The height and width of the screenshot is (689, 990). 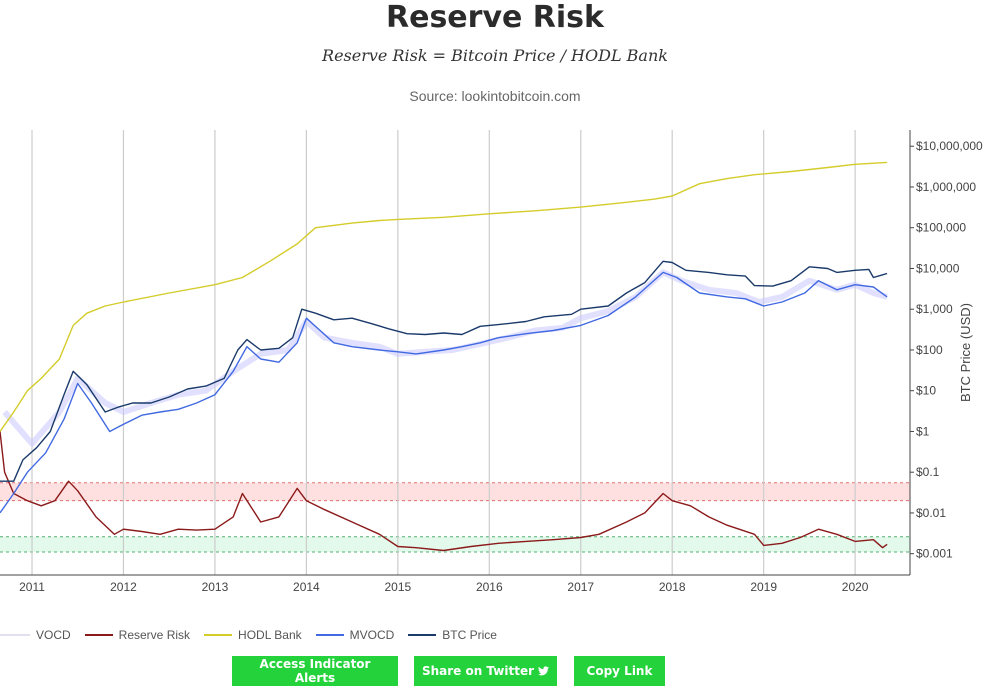 What do you see at coordinates (455, 491) in the screenshot?
I see `band-high-risk` at bounding box center [455, 491].